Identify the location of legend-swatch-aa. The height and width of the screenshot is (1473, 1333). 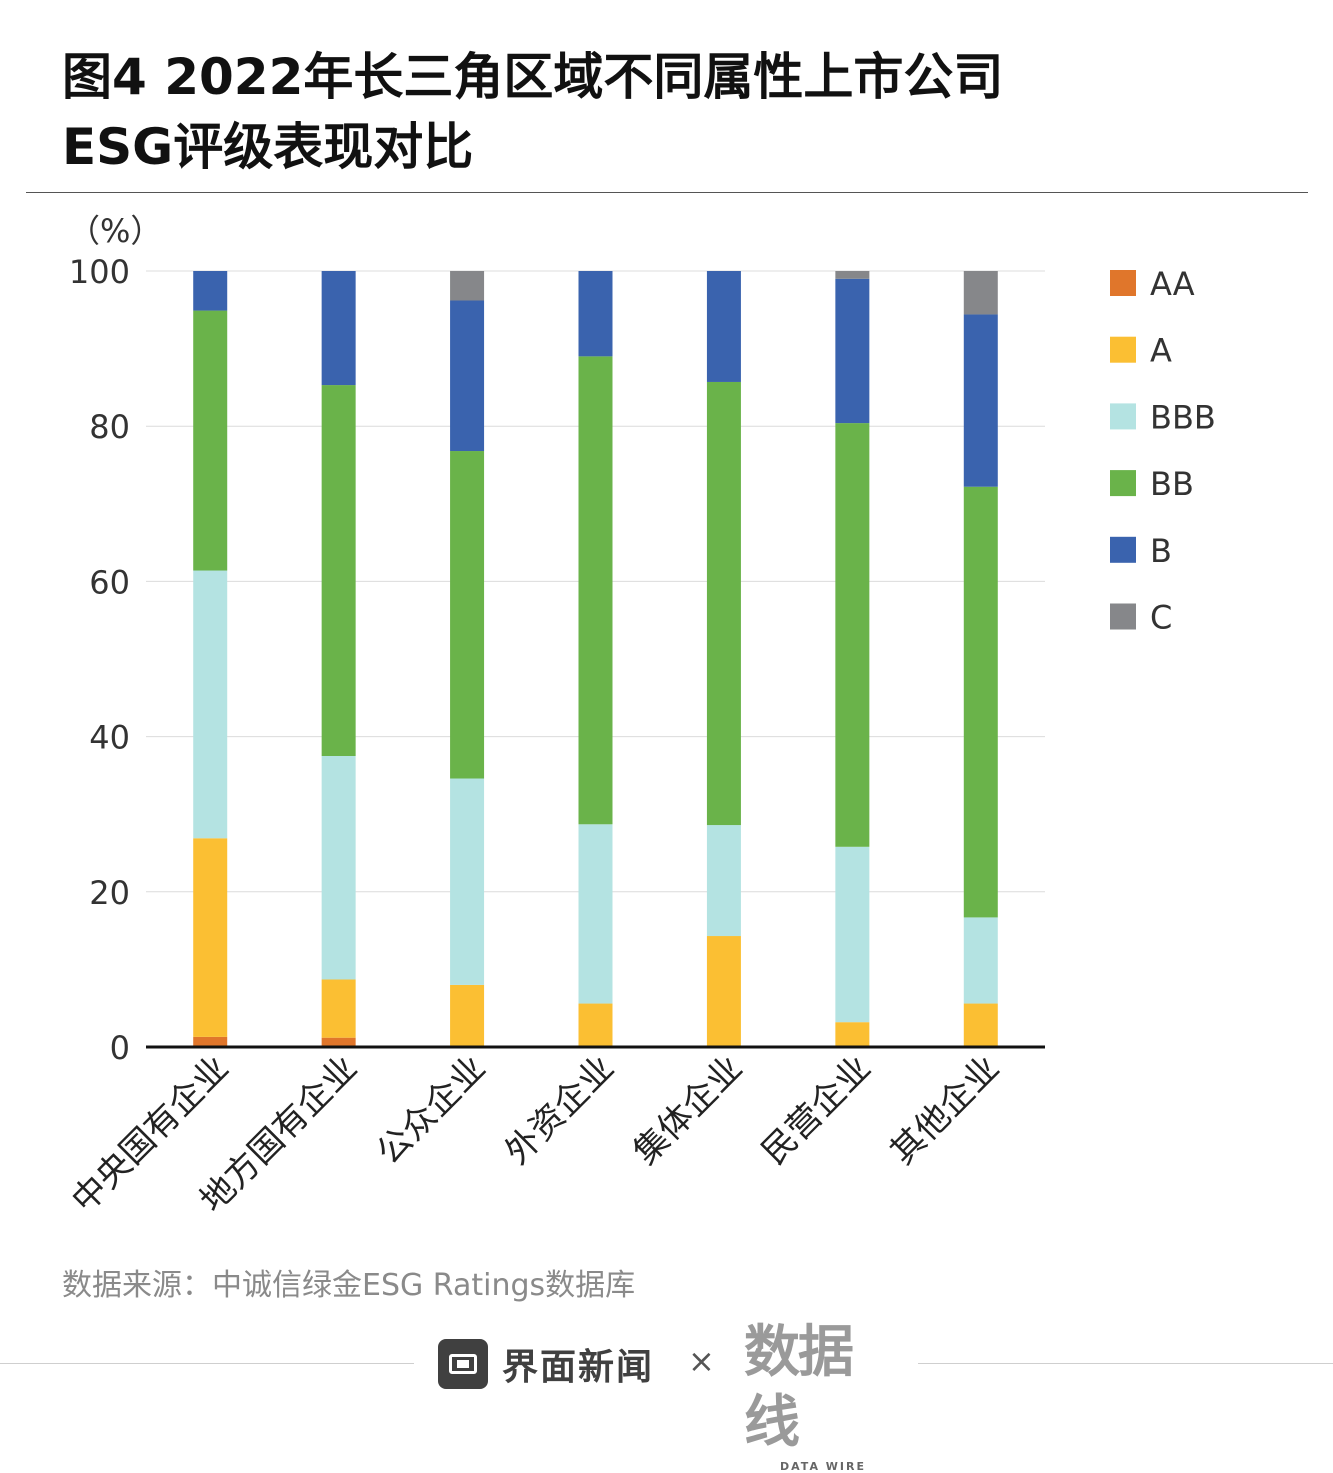
(1123, 283).